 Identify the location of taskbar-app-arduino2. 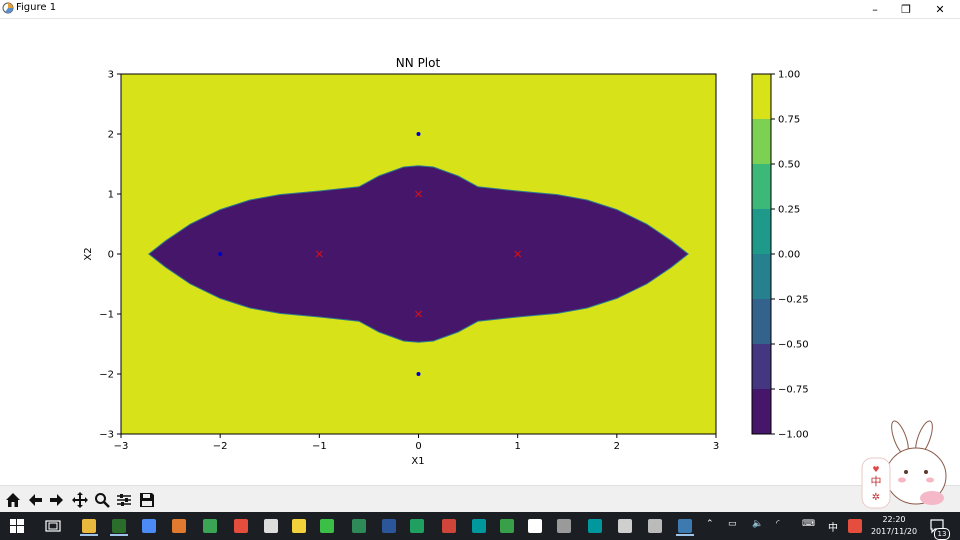
(595, 526).